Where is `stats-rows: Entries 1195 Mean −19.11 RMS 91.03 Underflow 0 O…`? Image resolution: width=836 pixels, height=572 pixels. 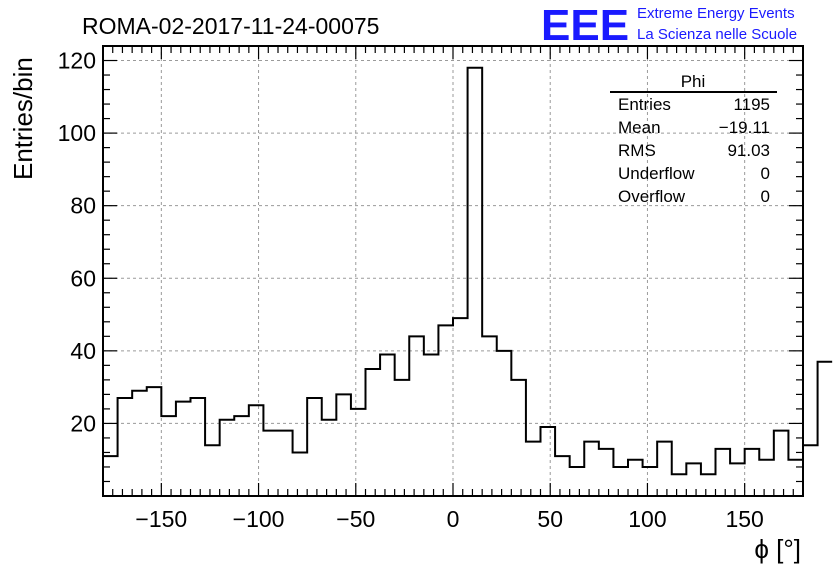 stats-rows: Entries 1195 Mean −19.11 RMS 91.03 Underflow 0 O… is located at coordinates (694, 150).